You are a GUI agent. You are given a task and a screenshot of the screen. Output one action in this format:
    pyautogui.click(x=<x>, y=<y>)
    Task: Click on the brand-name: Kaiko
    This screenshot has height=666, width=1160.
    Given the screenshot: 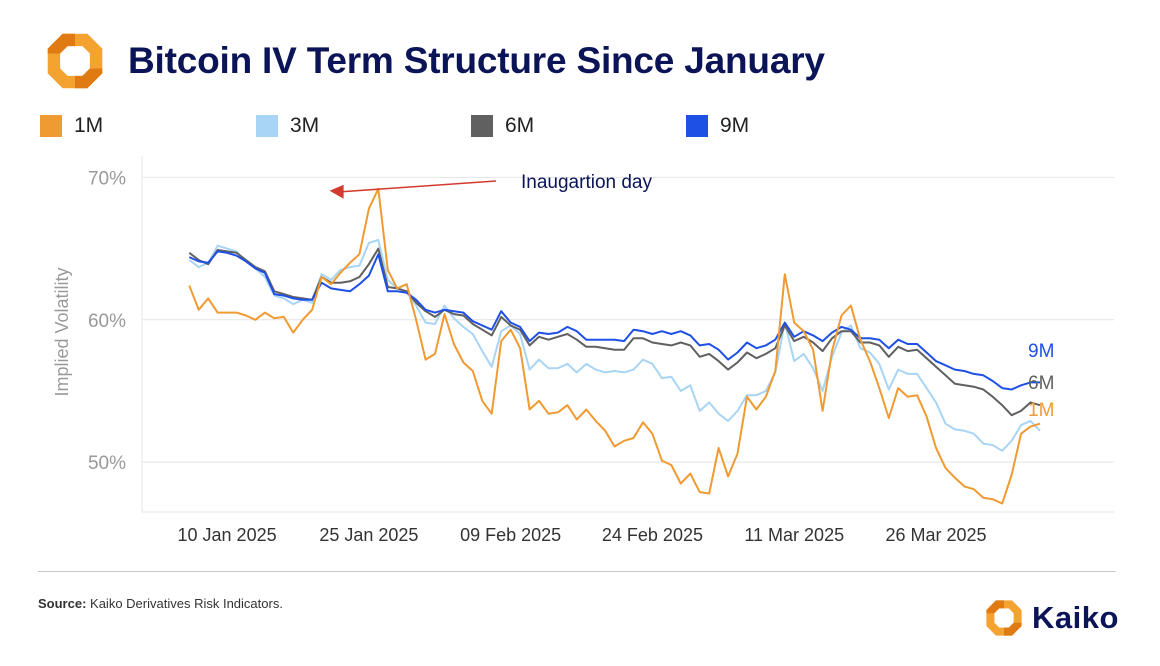 What is the action you would take?
    pyautogui.click(x=1075, y=617)
    